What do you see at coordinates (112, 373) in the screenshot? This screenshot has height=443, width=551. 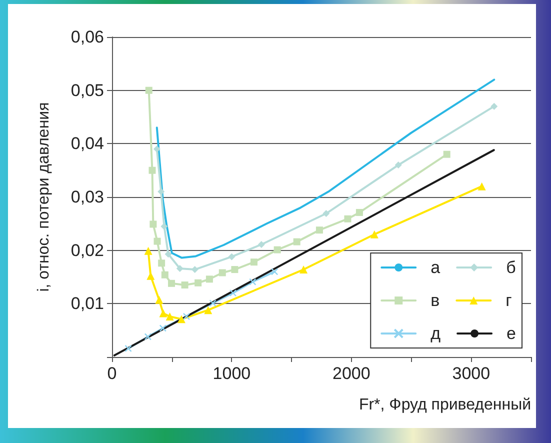 I see `x-tick-label: 0` at bounding box center [112, 373].